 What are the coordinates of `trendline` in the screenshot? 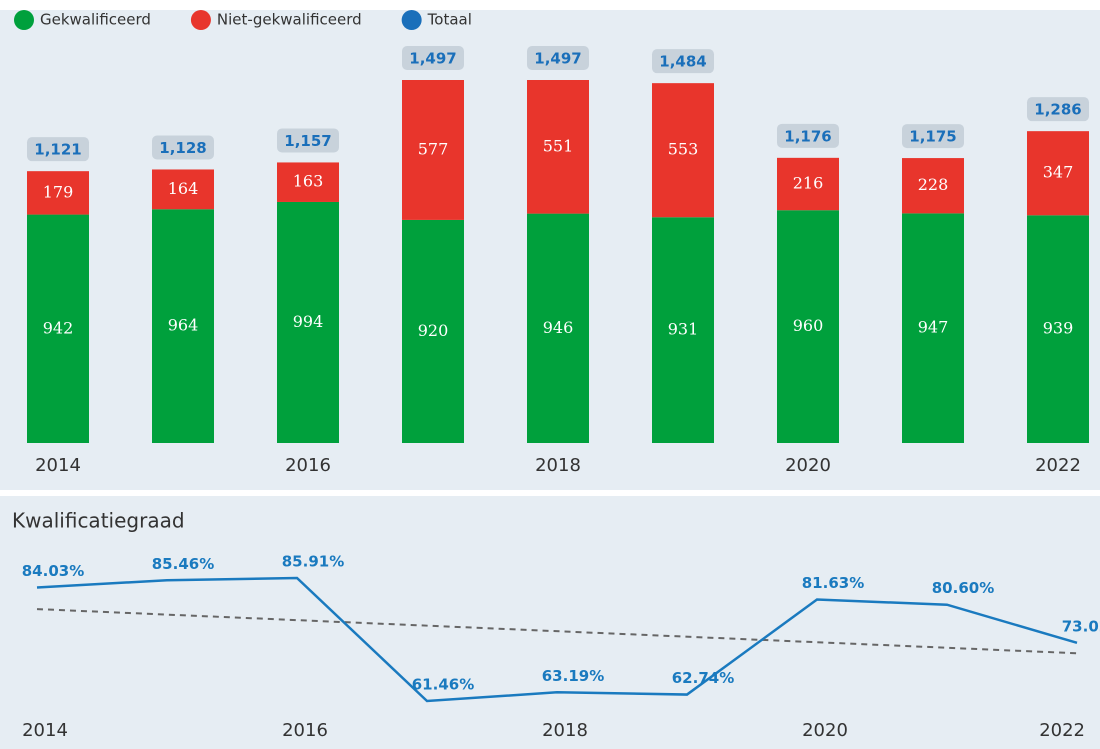 It's located at (557, 631).